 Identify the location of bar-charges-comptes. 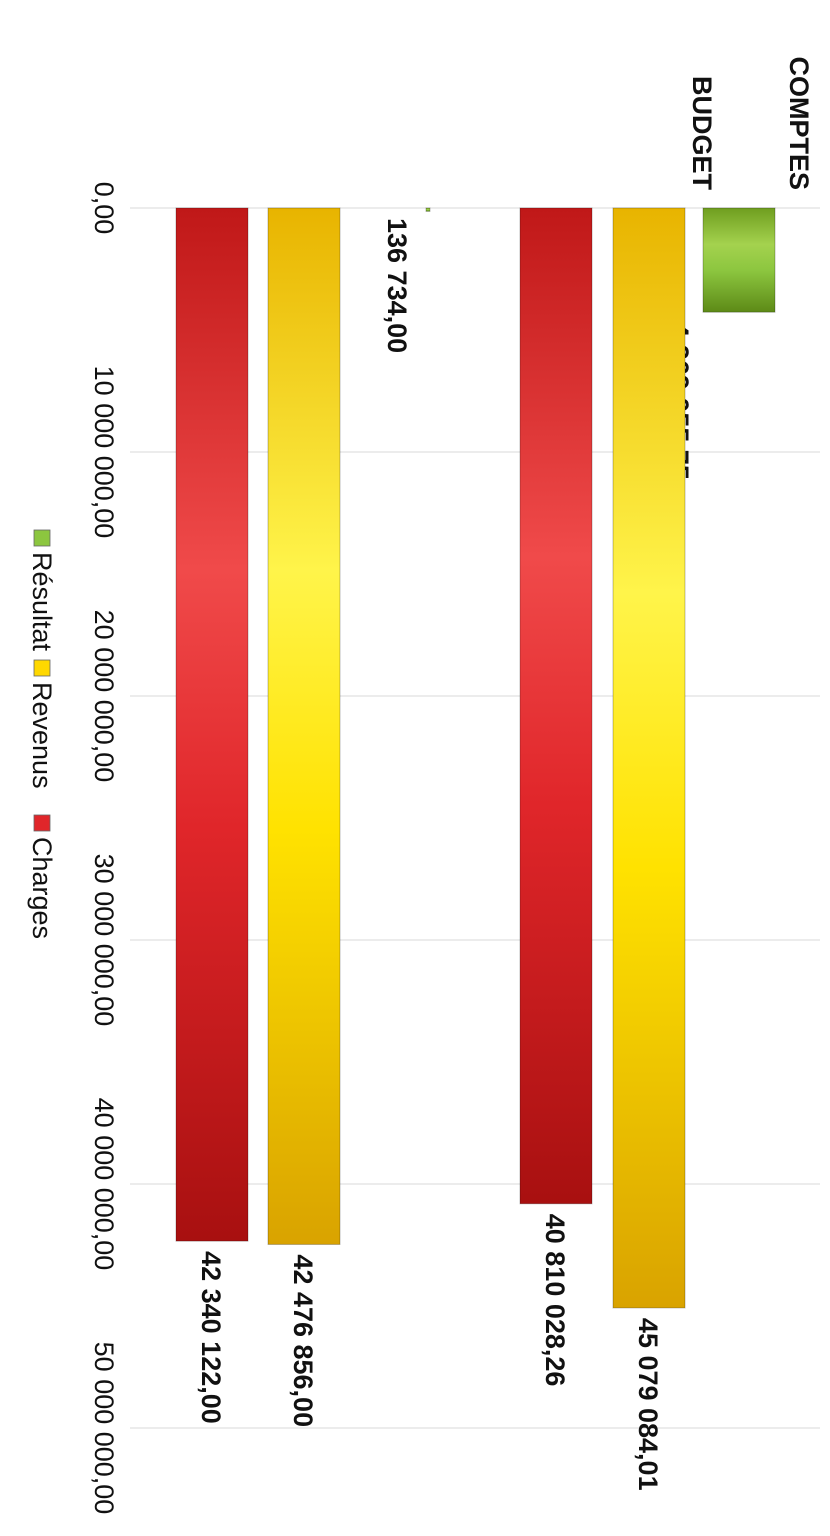
(556, 706).